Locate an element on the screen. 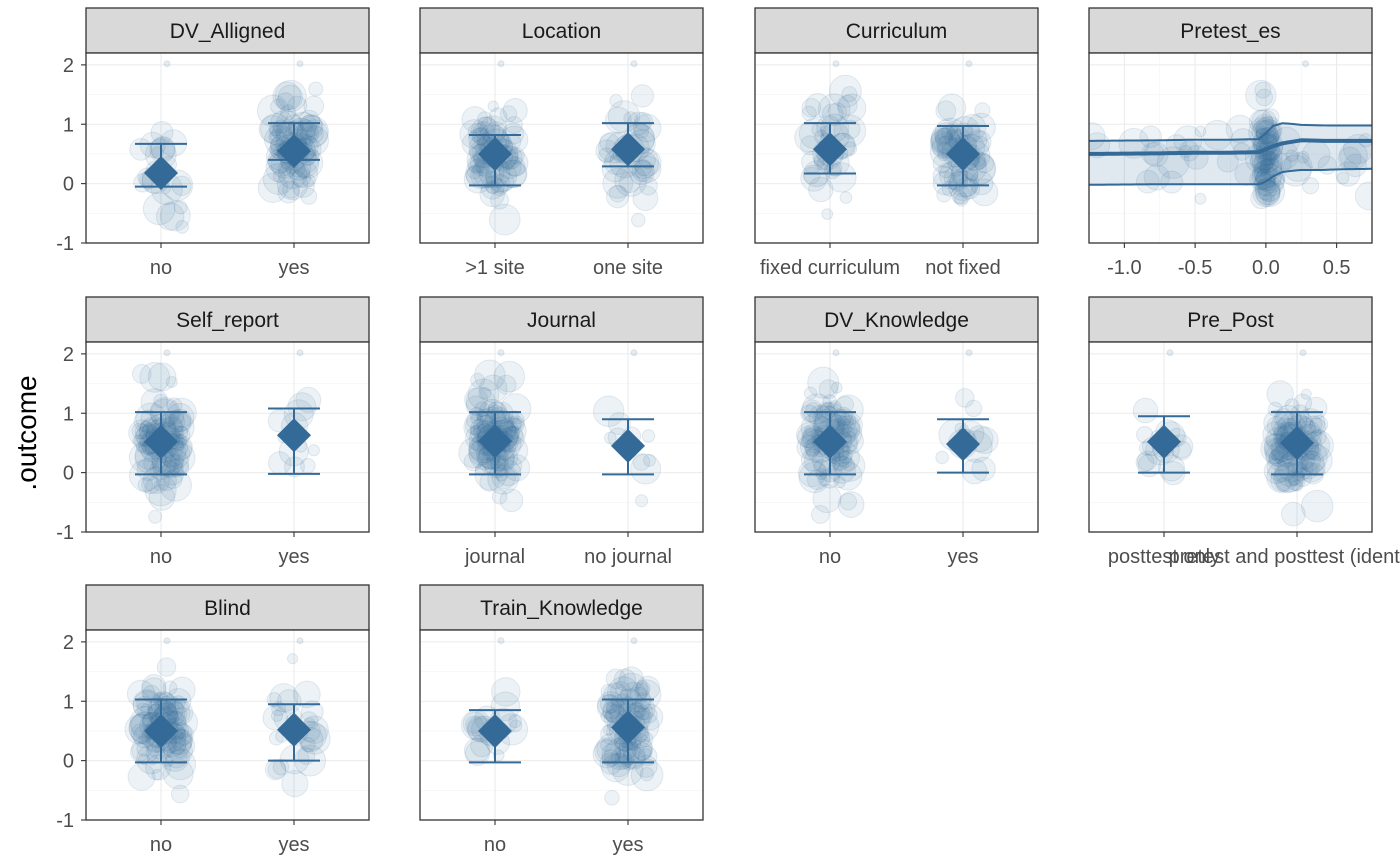 This screenshot has width=1400, height=865. panel-journal: Journal journal no journal is located at coordinates (561, 432).